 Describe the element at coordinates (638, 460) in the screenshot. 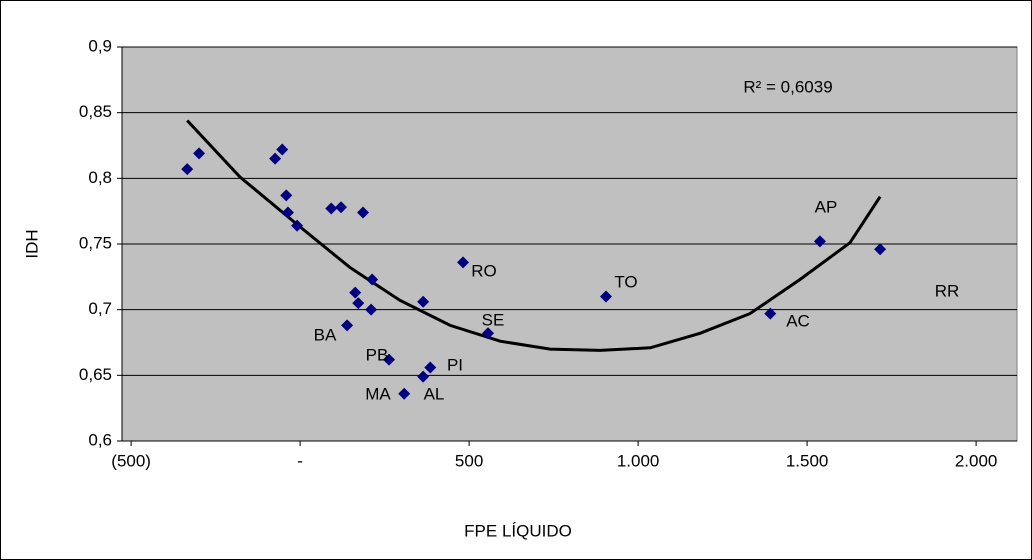

I see `x-tick-label: 1.000` at that location.